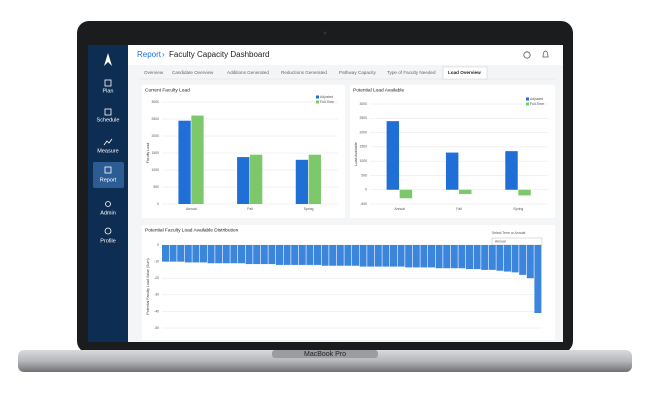 This screenshot has height=417, width=650. Describe the element at coordinates (325, 361) in the screenshot. I see `laptop-base` at that location.